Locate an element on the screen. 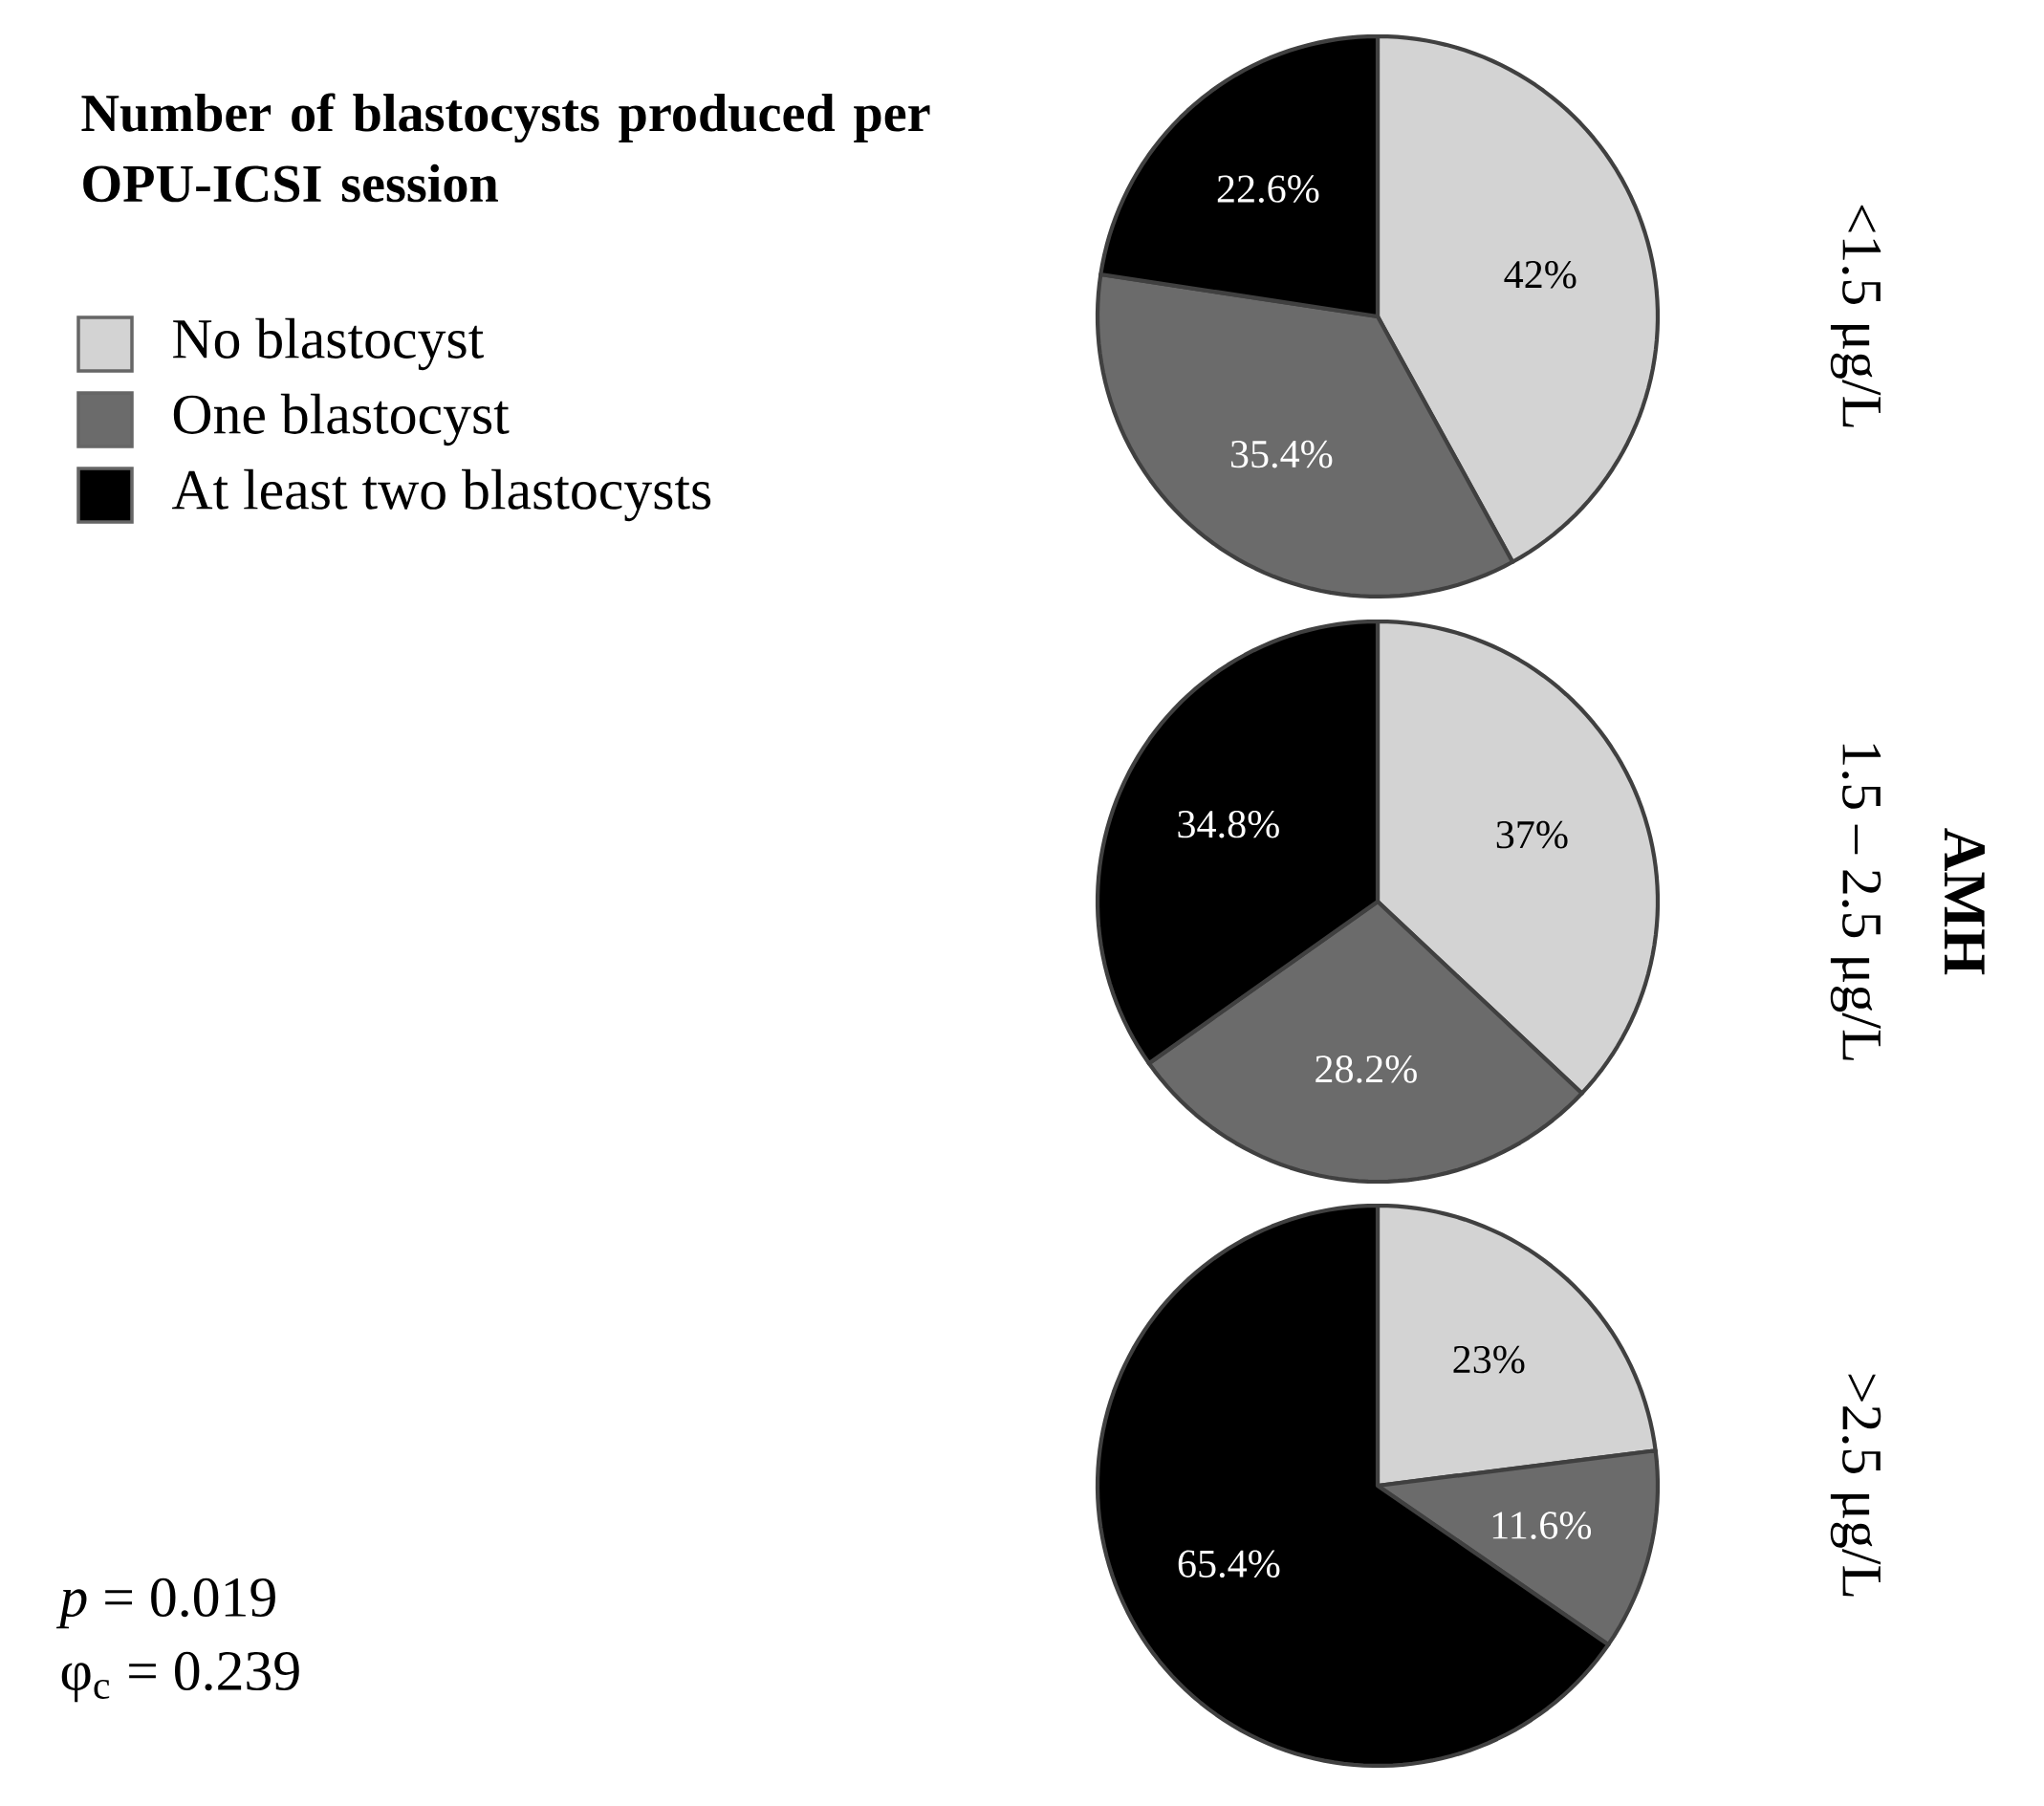  data-label: 22.6% is located at coordinates (1268, 190).